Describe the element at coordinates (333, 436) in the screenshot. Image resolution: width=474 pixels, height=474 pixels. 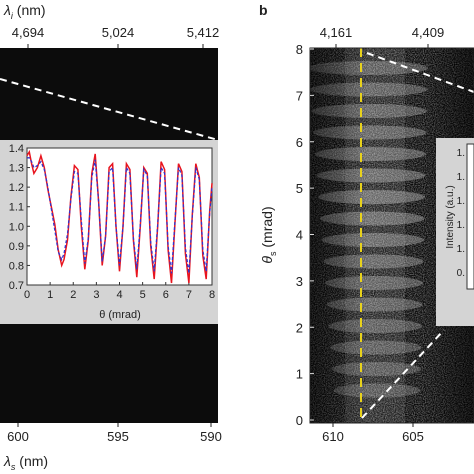
I see `b-bottom-tick-label: 610` at that location.